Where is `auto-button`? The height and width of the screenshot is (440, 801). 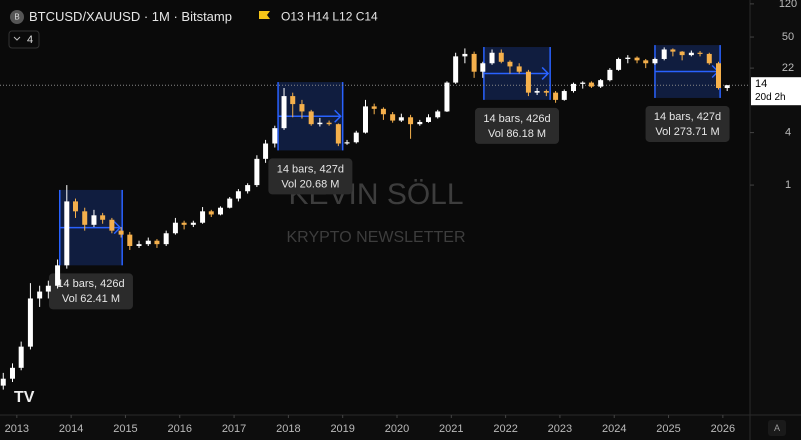 auto-button is located at coordinates (777, 428).